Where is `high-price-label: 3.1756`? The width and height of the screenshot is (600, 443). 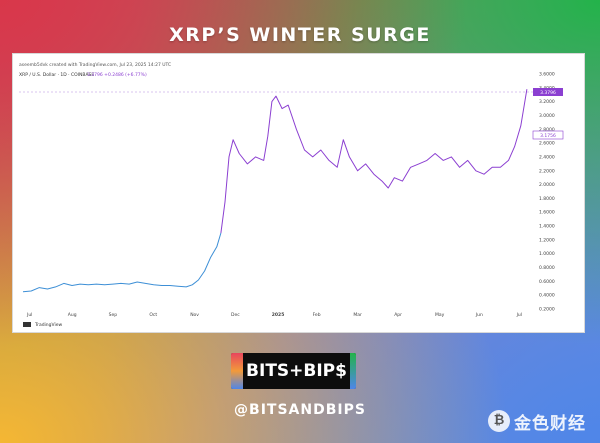 high-price-label: 3.1756 is located at coordinates (548, 136).